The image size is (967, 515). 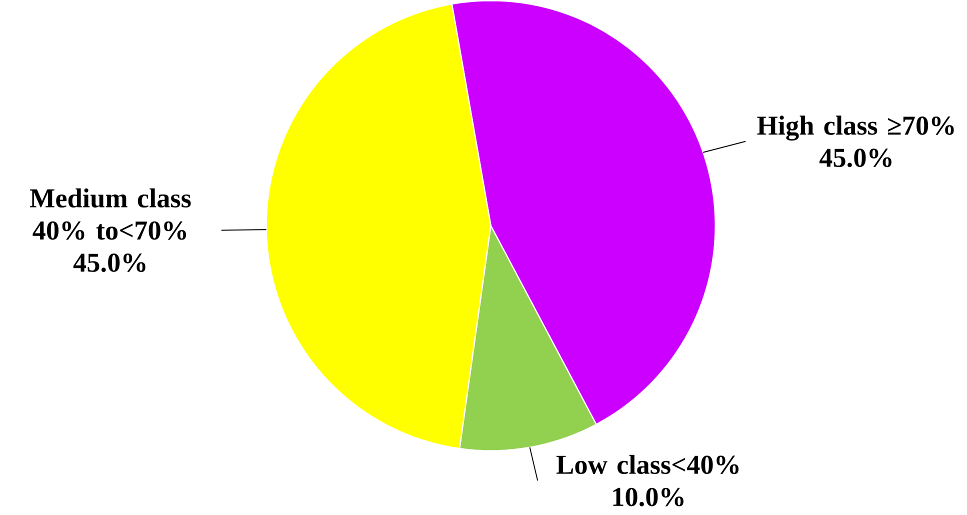 I want to click on slice-label: Medium class 40% to<70%, so click(x=110, y=214).